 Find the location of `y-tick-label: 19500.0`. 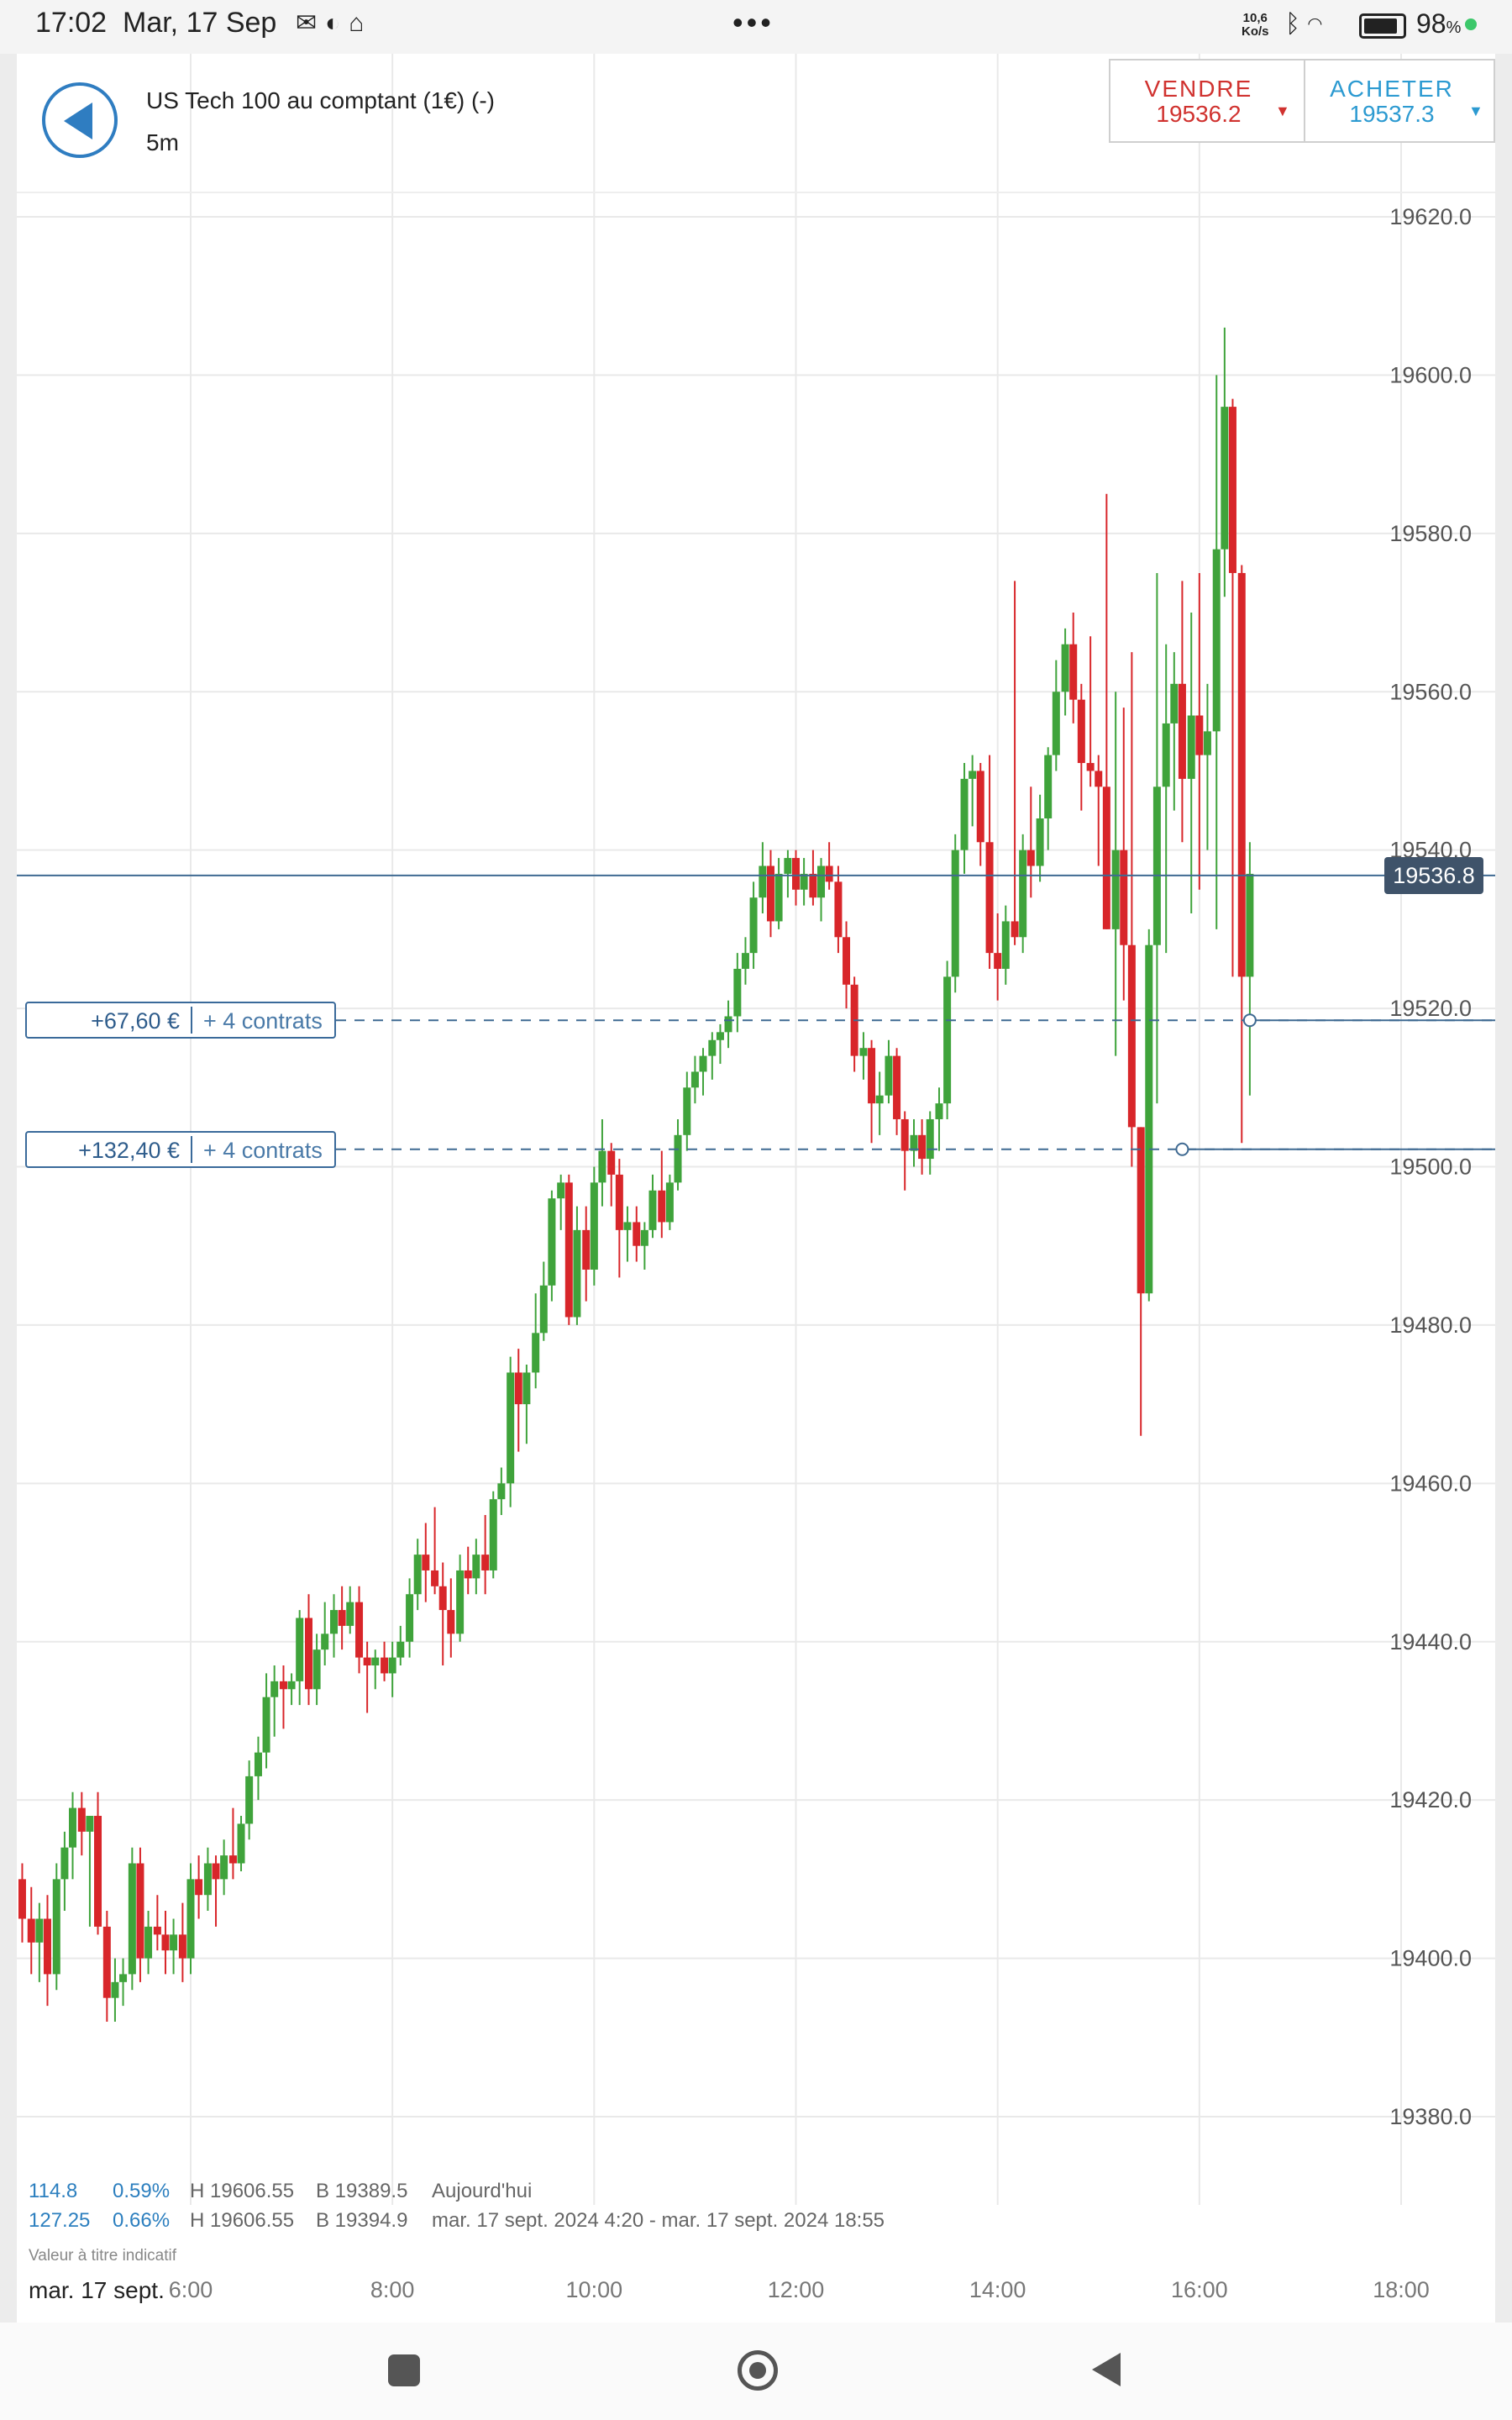

y-tick-label: 19500.0 is located at coordinates (1430, 1167).